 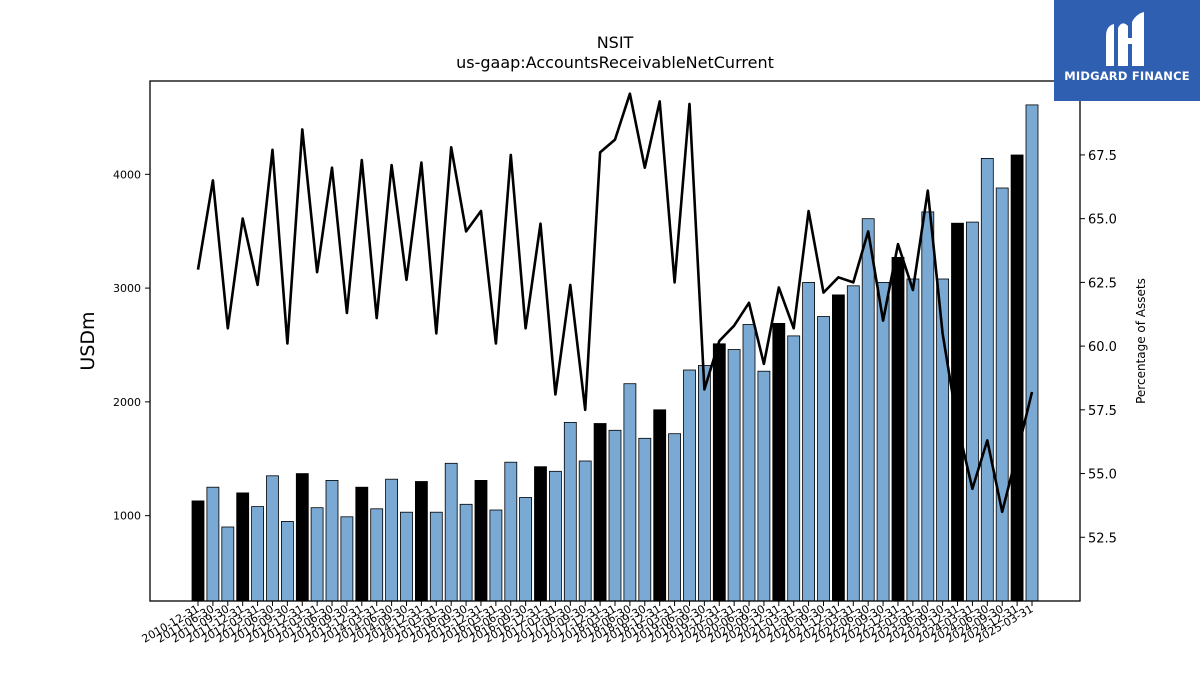 What do you see at coordinates (127, 174) in the screenshot?
I see `y-tick-label: 4000` at bounding box center [127, 174].